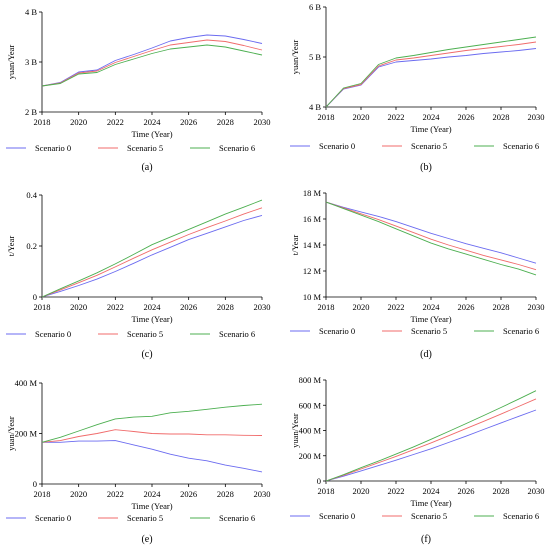 Image resolution: width=548 pixels, height=550 pixels. I want to click on y-tick-label: 14 M, so click(312, 245).